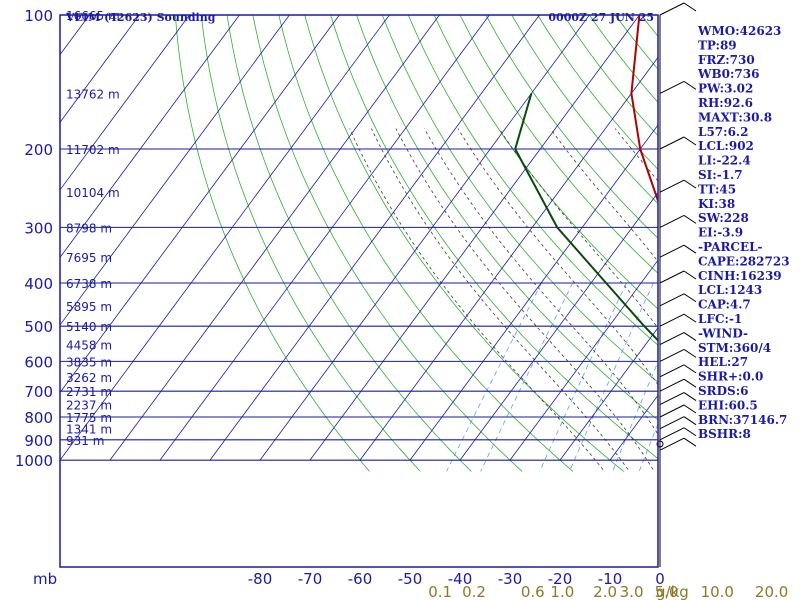 Image resolution: width=800 pixels, height=600 pixels. Describe the element at coordinates (38, 284) in the screenshot. I see `pressure-tick-label: 400` at that location.